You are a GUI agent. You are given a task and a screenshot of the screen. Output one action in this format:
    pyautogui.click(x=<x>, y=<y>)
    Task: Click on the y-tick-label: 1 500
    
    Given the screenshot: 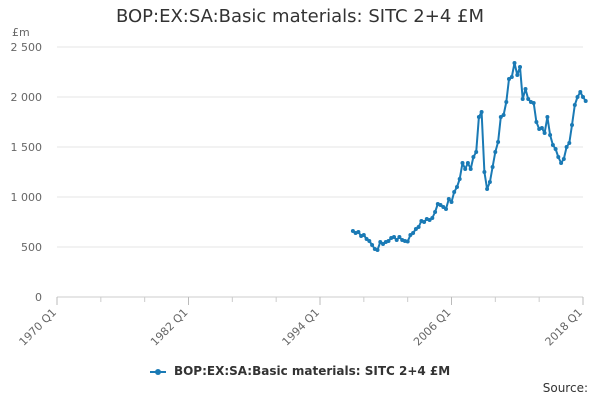 What is the action you would take?
    pyautogui.click(x=27, y=147)
    